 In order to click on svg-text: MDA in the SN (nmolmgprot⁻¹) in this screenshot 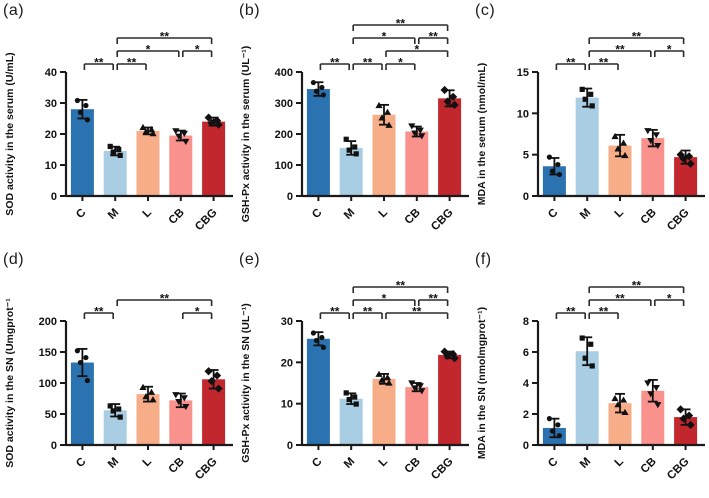, I will do `click(482, 383)`.